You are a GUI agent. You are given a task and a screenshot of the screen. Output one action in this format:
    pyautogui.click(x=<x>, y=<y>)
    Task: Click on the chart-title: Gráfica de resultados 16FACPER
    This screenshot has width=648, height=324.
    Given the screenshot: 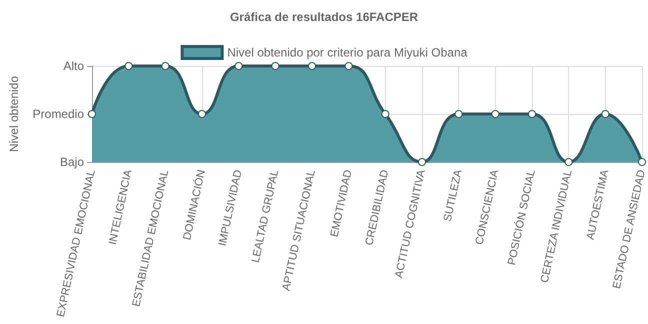 What is the action you would take?
    pyautogui.click(x=324, y=17)
    